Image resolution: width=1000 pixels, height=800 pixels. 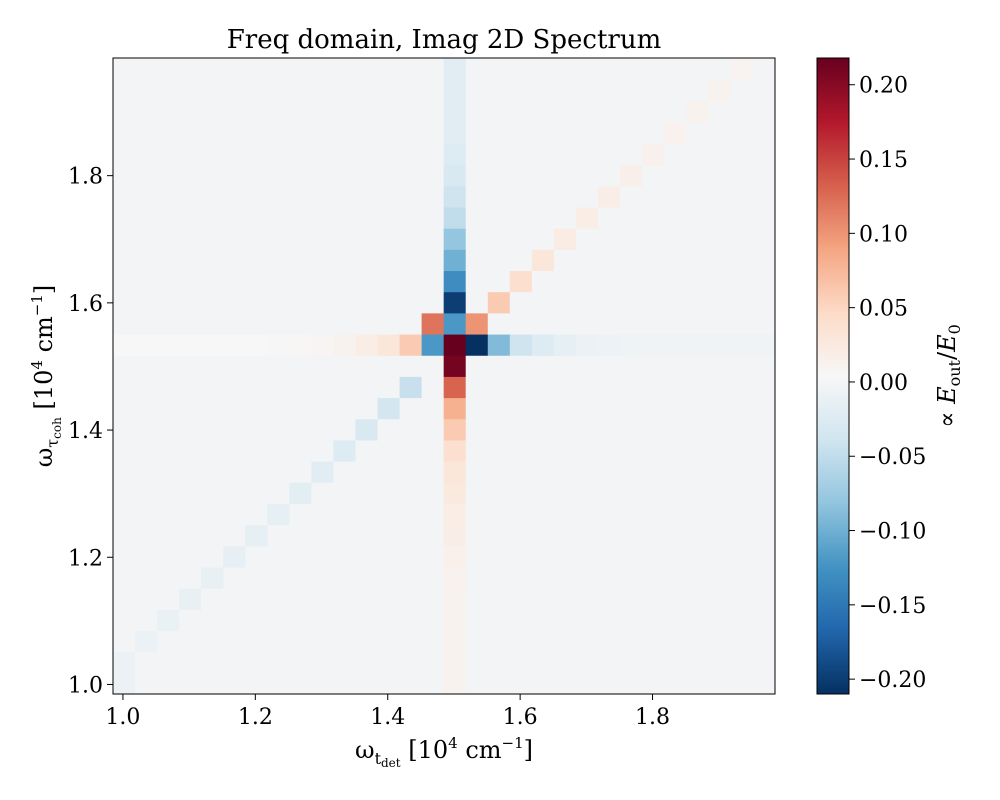 What do you see at coordinates (883, 383) in the screenshot?
I see `colorbar-tick-label: 0.00` at bounding box center [883, 383].